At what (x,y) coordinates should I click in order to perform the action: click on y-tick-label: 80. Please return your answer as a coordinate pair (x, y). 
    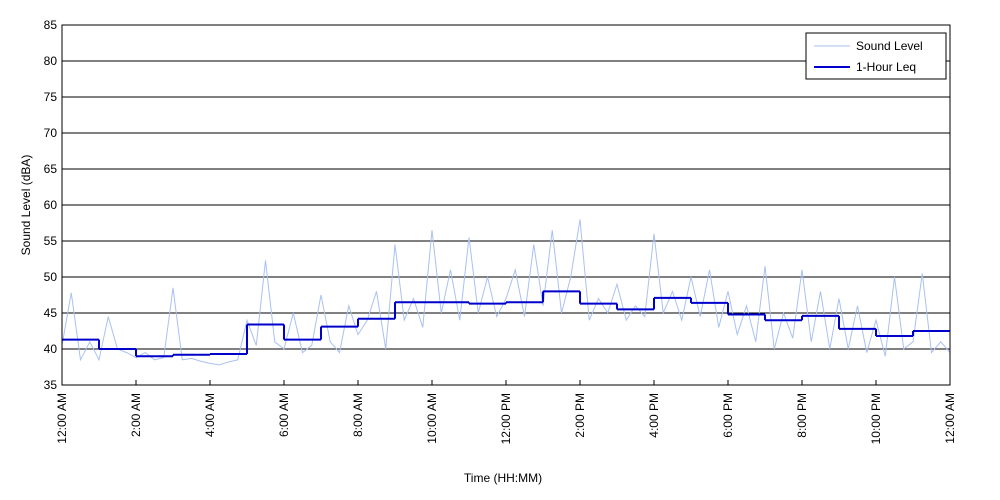
    Looking at the image, I should click on (51, 61).